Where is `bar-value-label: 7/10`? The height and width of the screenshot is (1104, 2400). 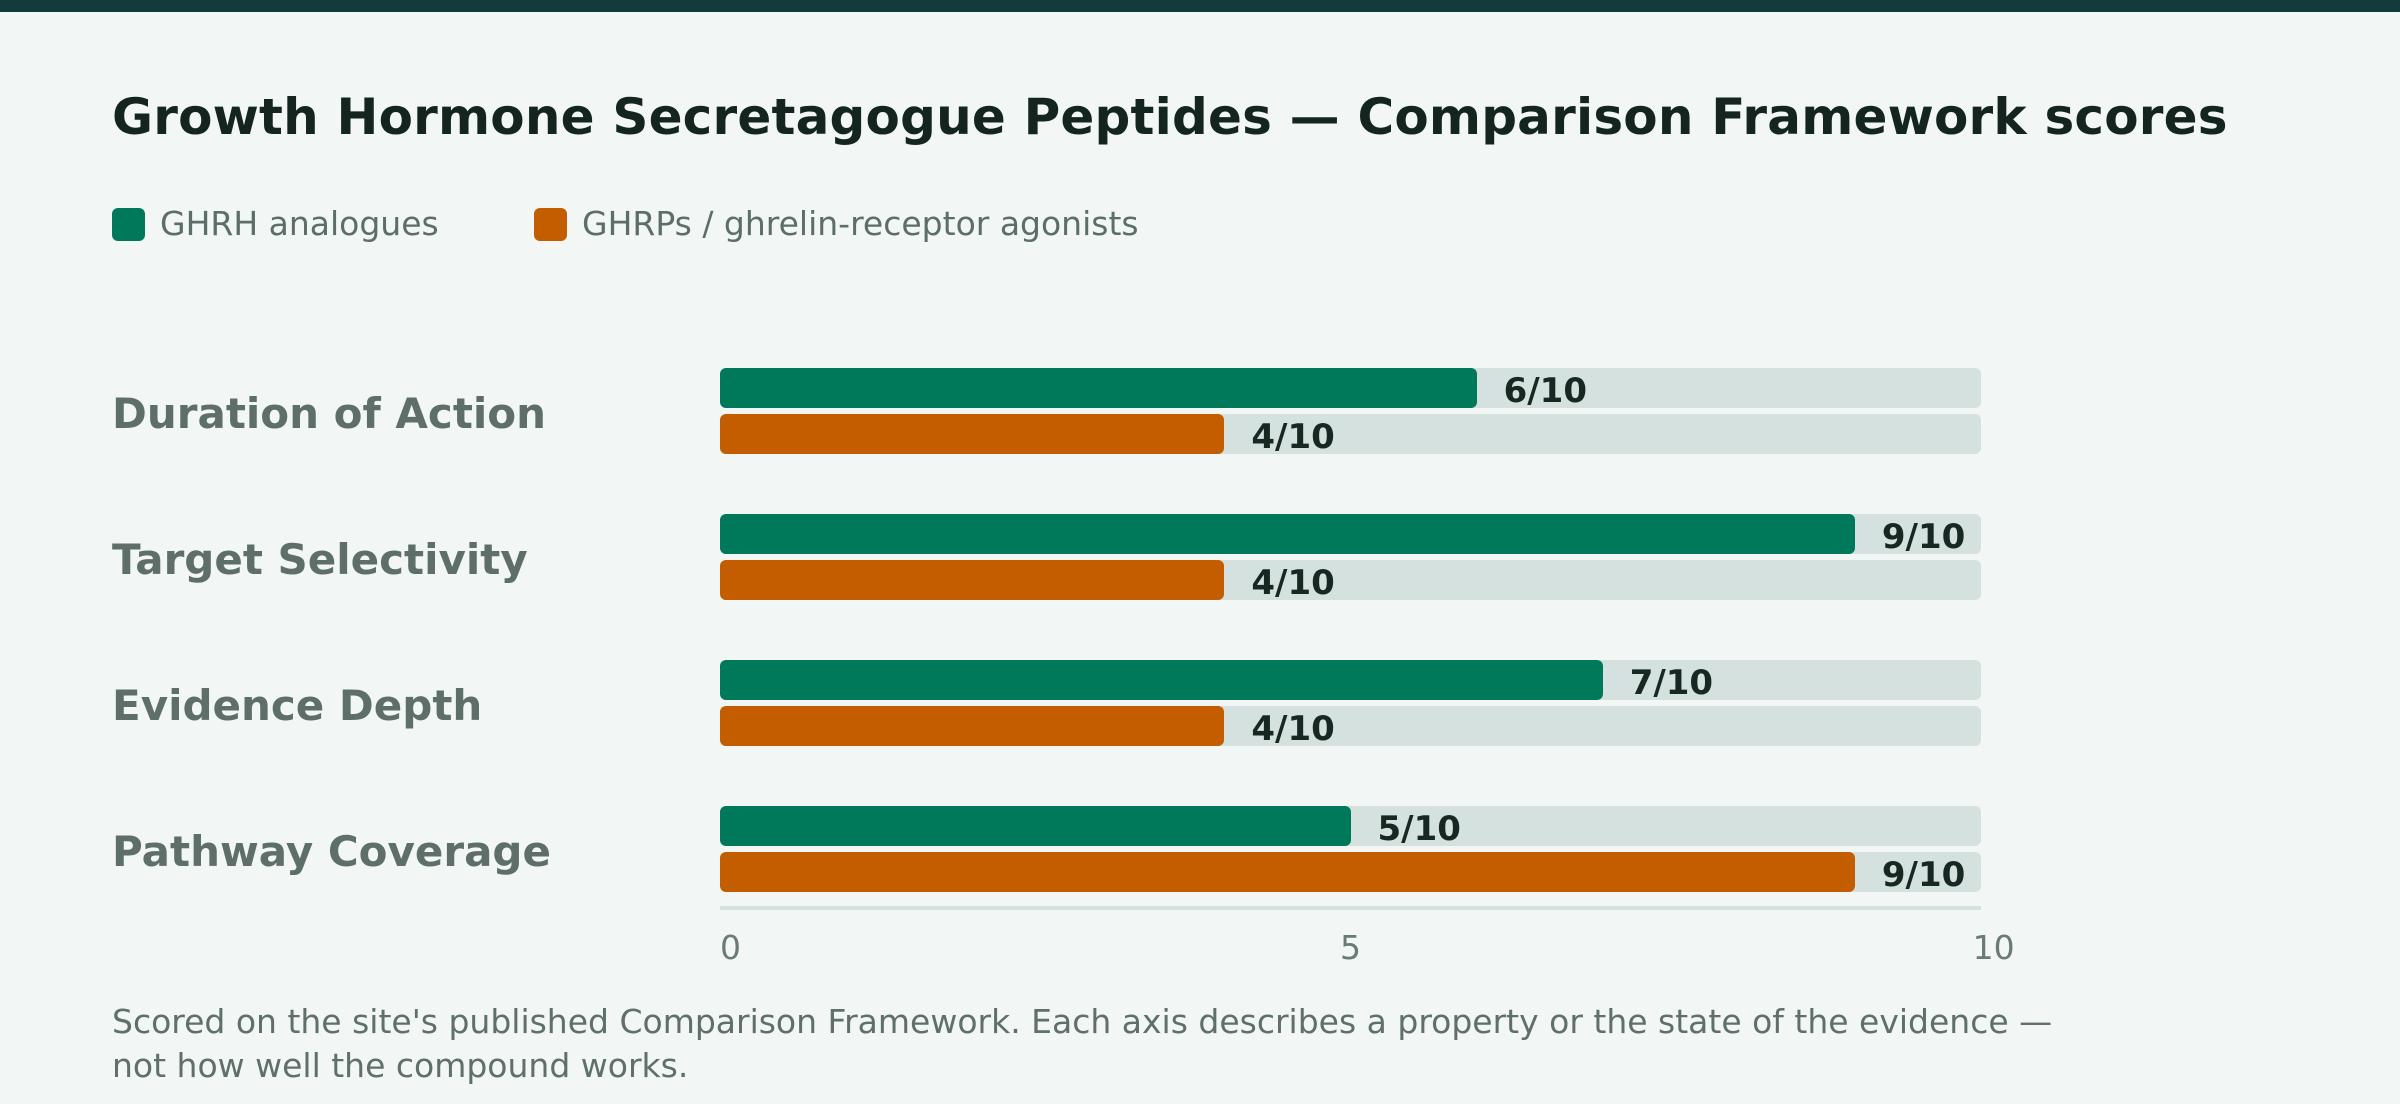 bar-value-label: 7/10 is located at coordinates (1671, 683).